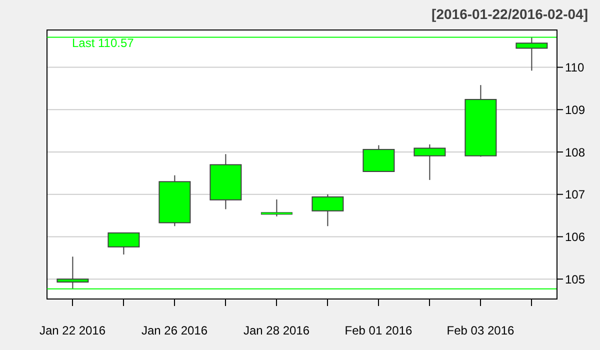 The image size is (600, 350). Describe the element at coordinates (174, 331) in the screenshot. I see `x-tick-label: Jan 26 2016` at that location.